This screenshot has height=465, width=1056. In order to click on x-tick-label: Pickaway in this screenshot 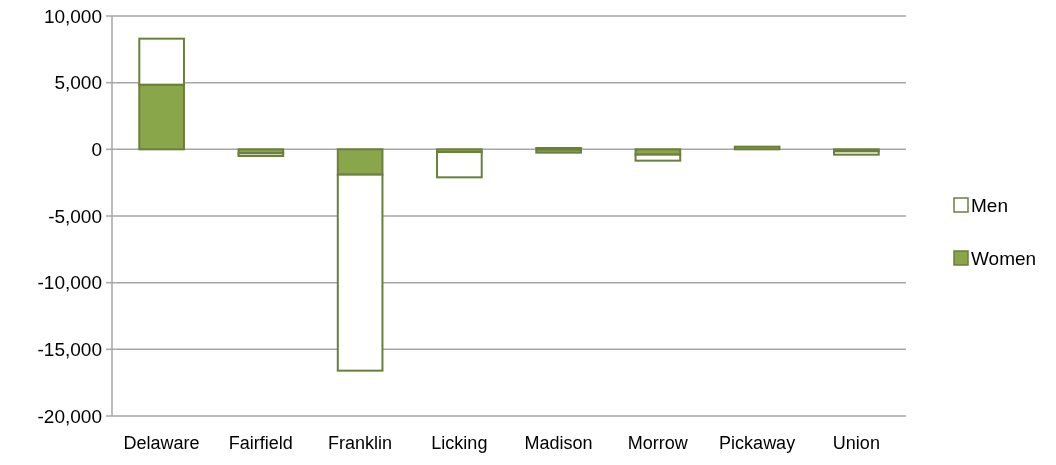, I will do `click(757, 443)`.